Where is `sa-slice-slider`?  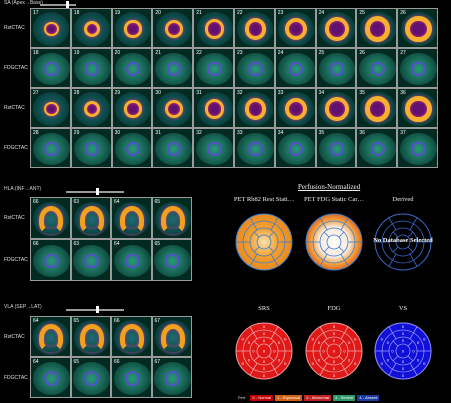 sa-slice-slider is located at coordinates (58, 4).